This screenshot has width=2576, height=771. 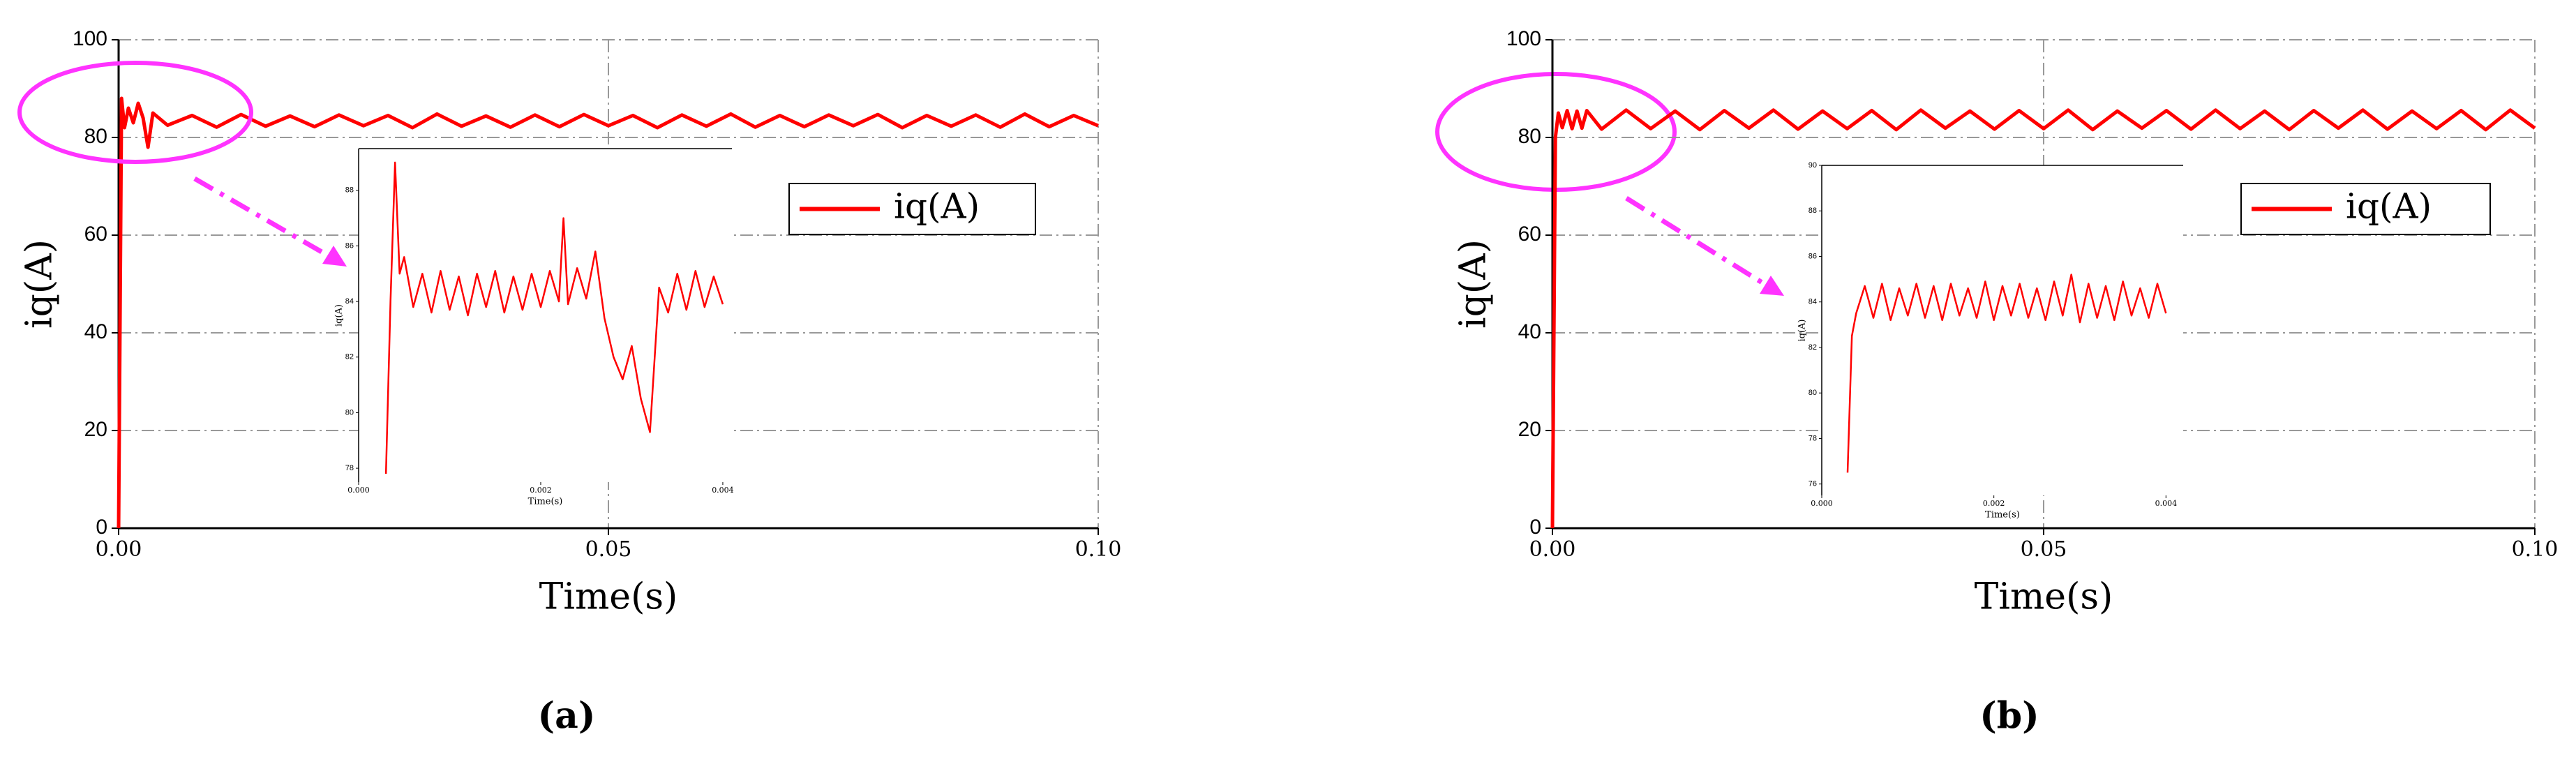 I want to click on legend-box, so click(x=912, y=209).